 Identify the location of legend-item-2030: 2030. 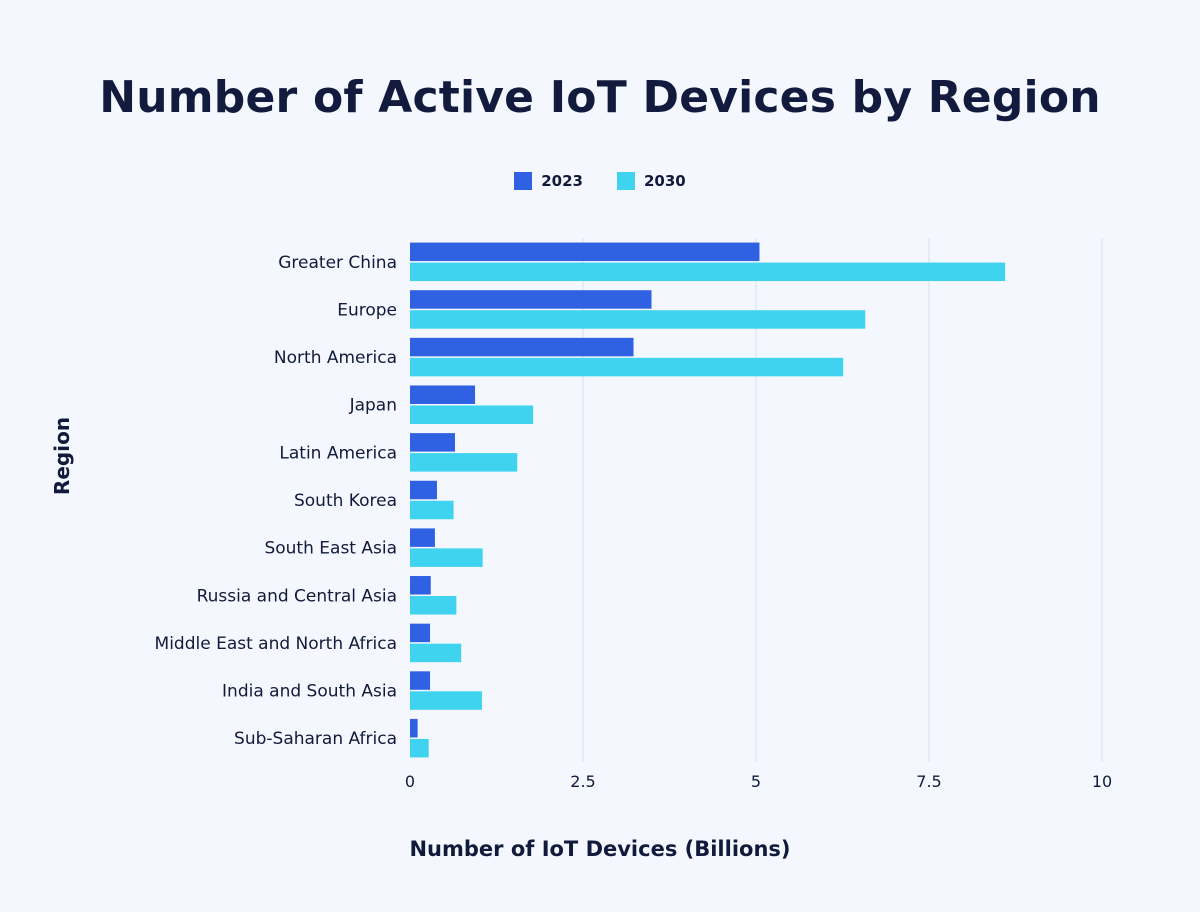
(651, 181).